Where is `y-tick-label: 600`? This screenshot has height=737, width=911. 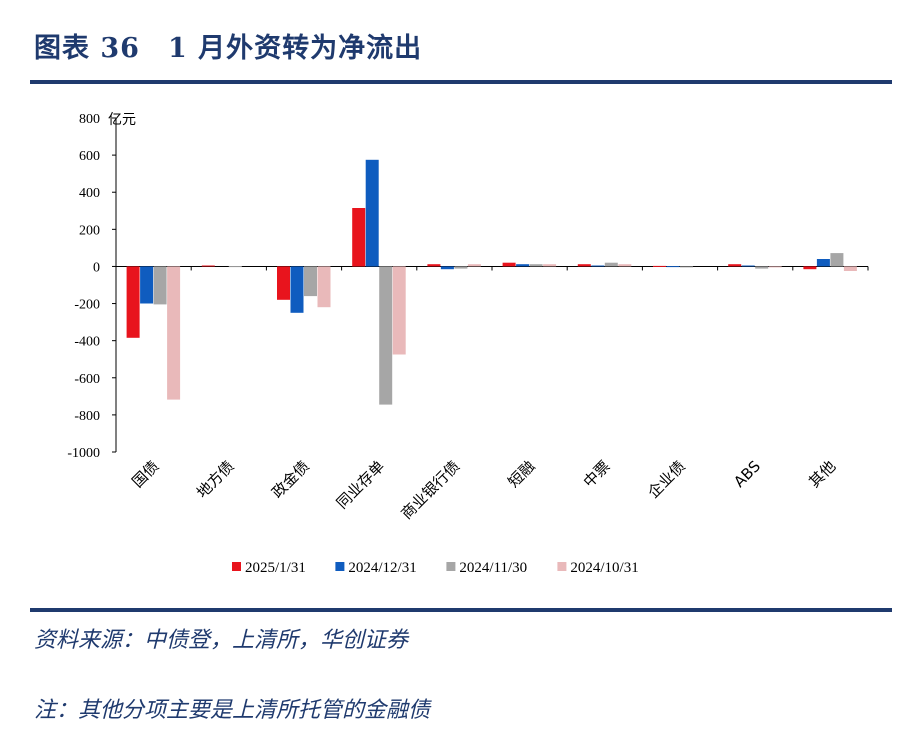
y-tick-label: 600 is located at coordinates (89, 156).